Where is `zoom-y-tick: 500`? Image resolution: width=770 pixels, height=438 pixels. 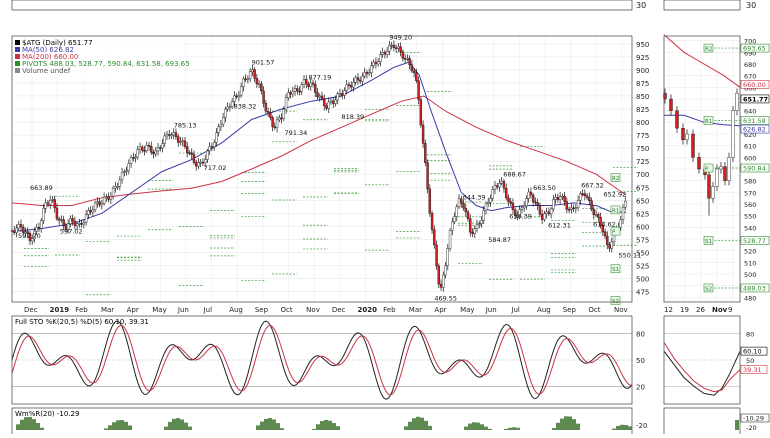
zoom-y-tick: 500 is located at coordinates (750, 275).